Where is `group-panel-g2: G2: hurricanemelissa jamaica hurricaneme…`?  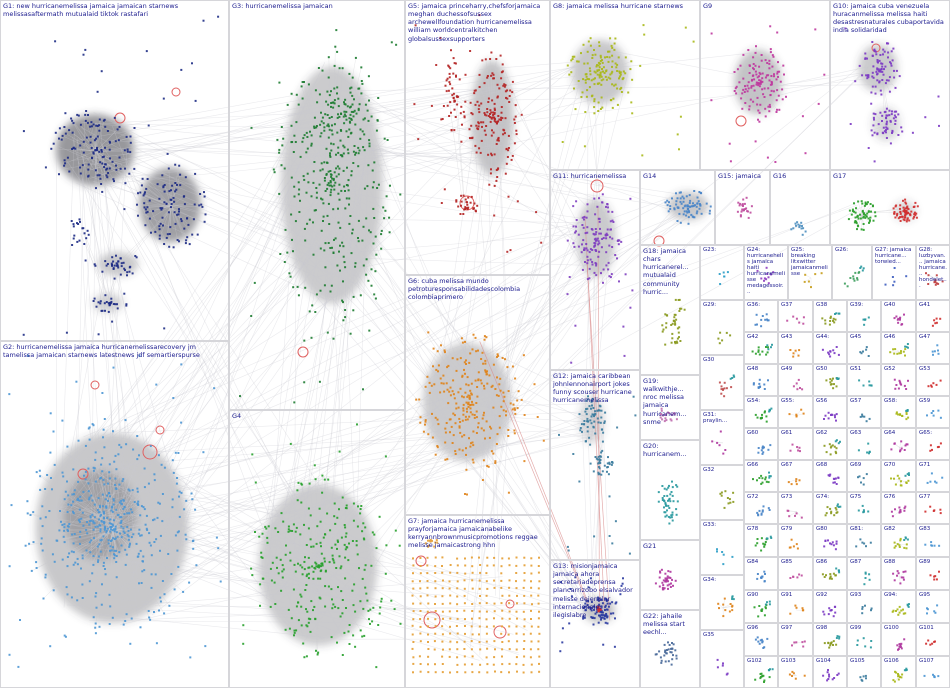 group-panel-g2: G2: hurricanemelissa jamaica hurricaneme… is located at coordinates (114, 514).